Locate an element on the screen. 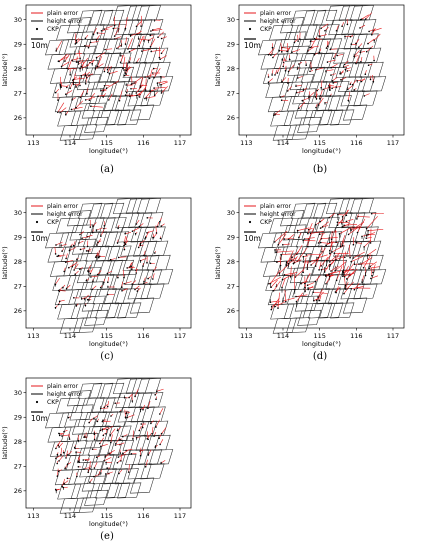 The width and height of the screenshot is (427, 550). y-tick-label: 30 is located at coordinates (18, 213).